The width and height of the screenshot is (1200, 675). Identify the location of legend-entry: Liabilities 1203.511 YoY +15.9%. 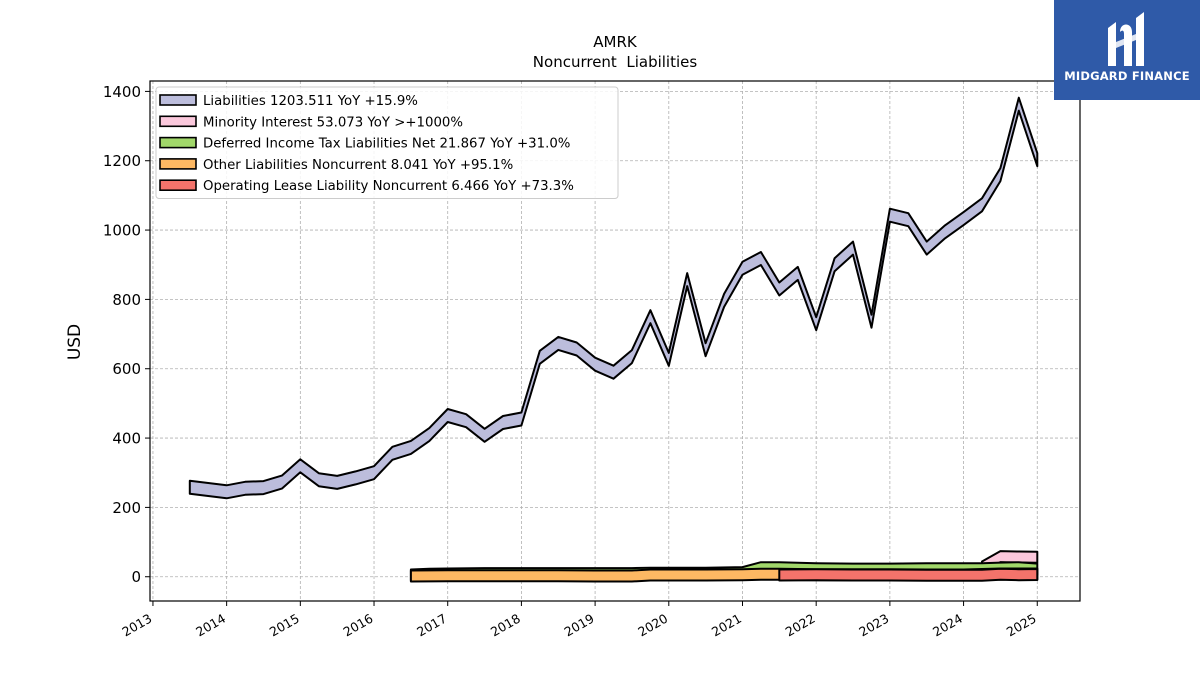
(310, 101).